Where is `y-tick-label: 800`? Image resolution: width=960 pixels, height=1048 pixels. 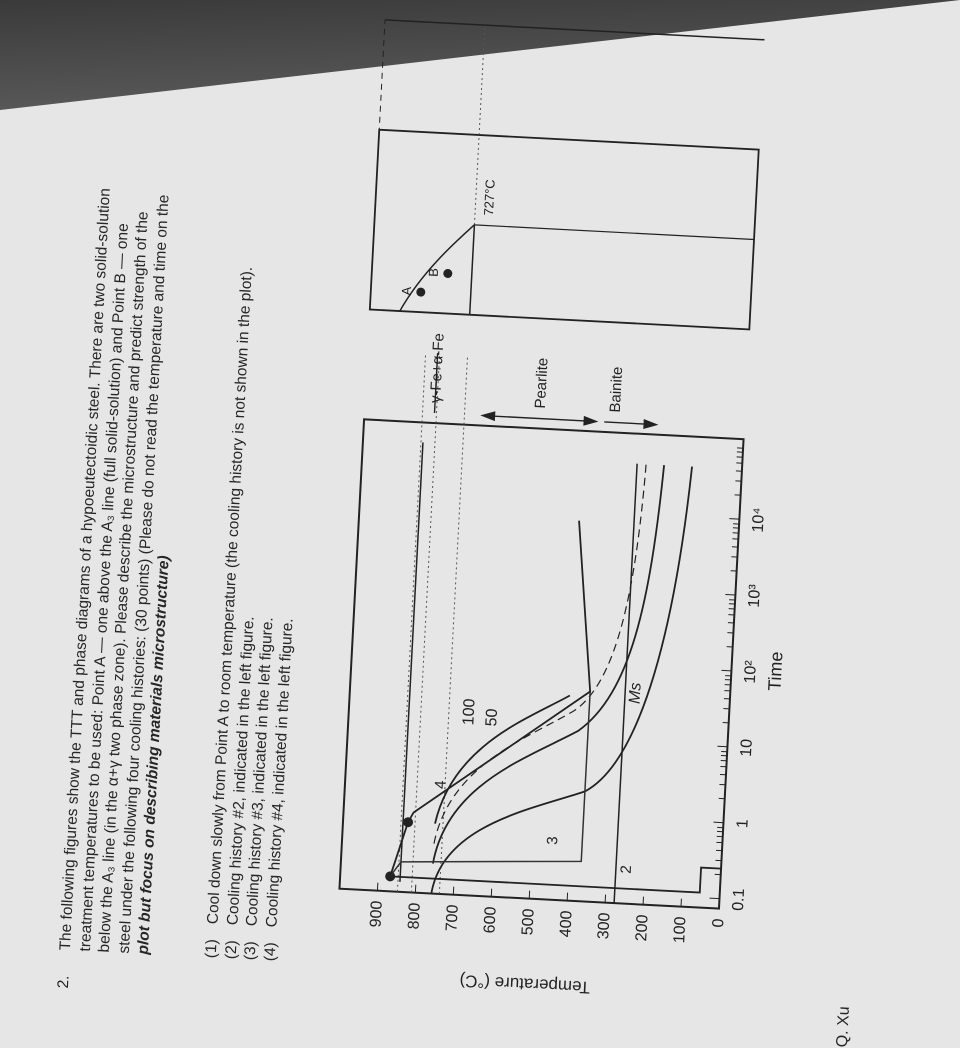
y-tick-label: 800 is located at coordinates (414, 916).